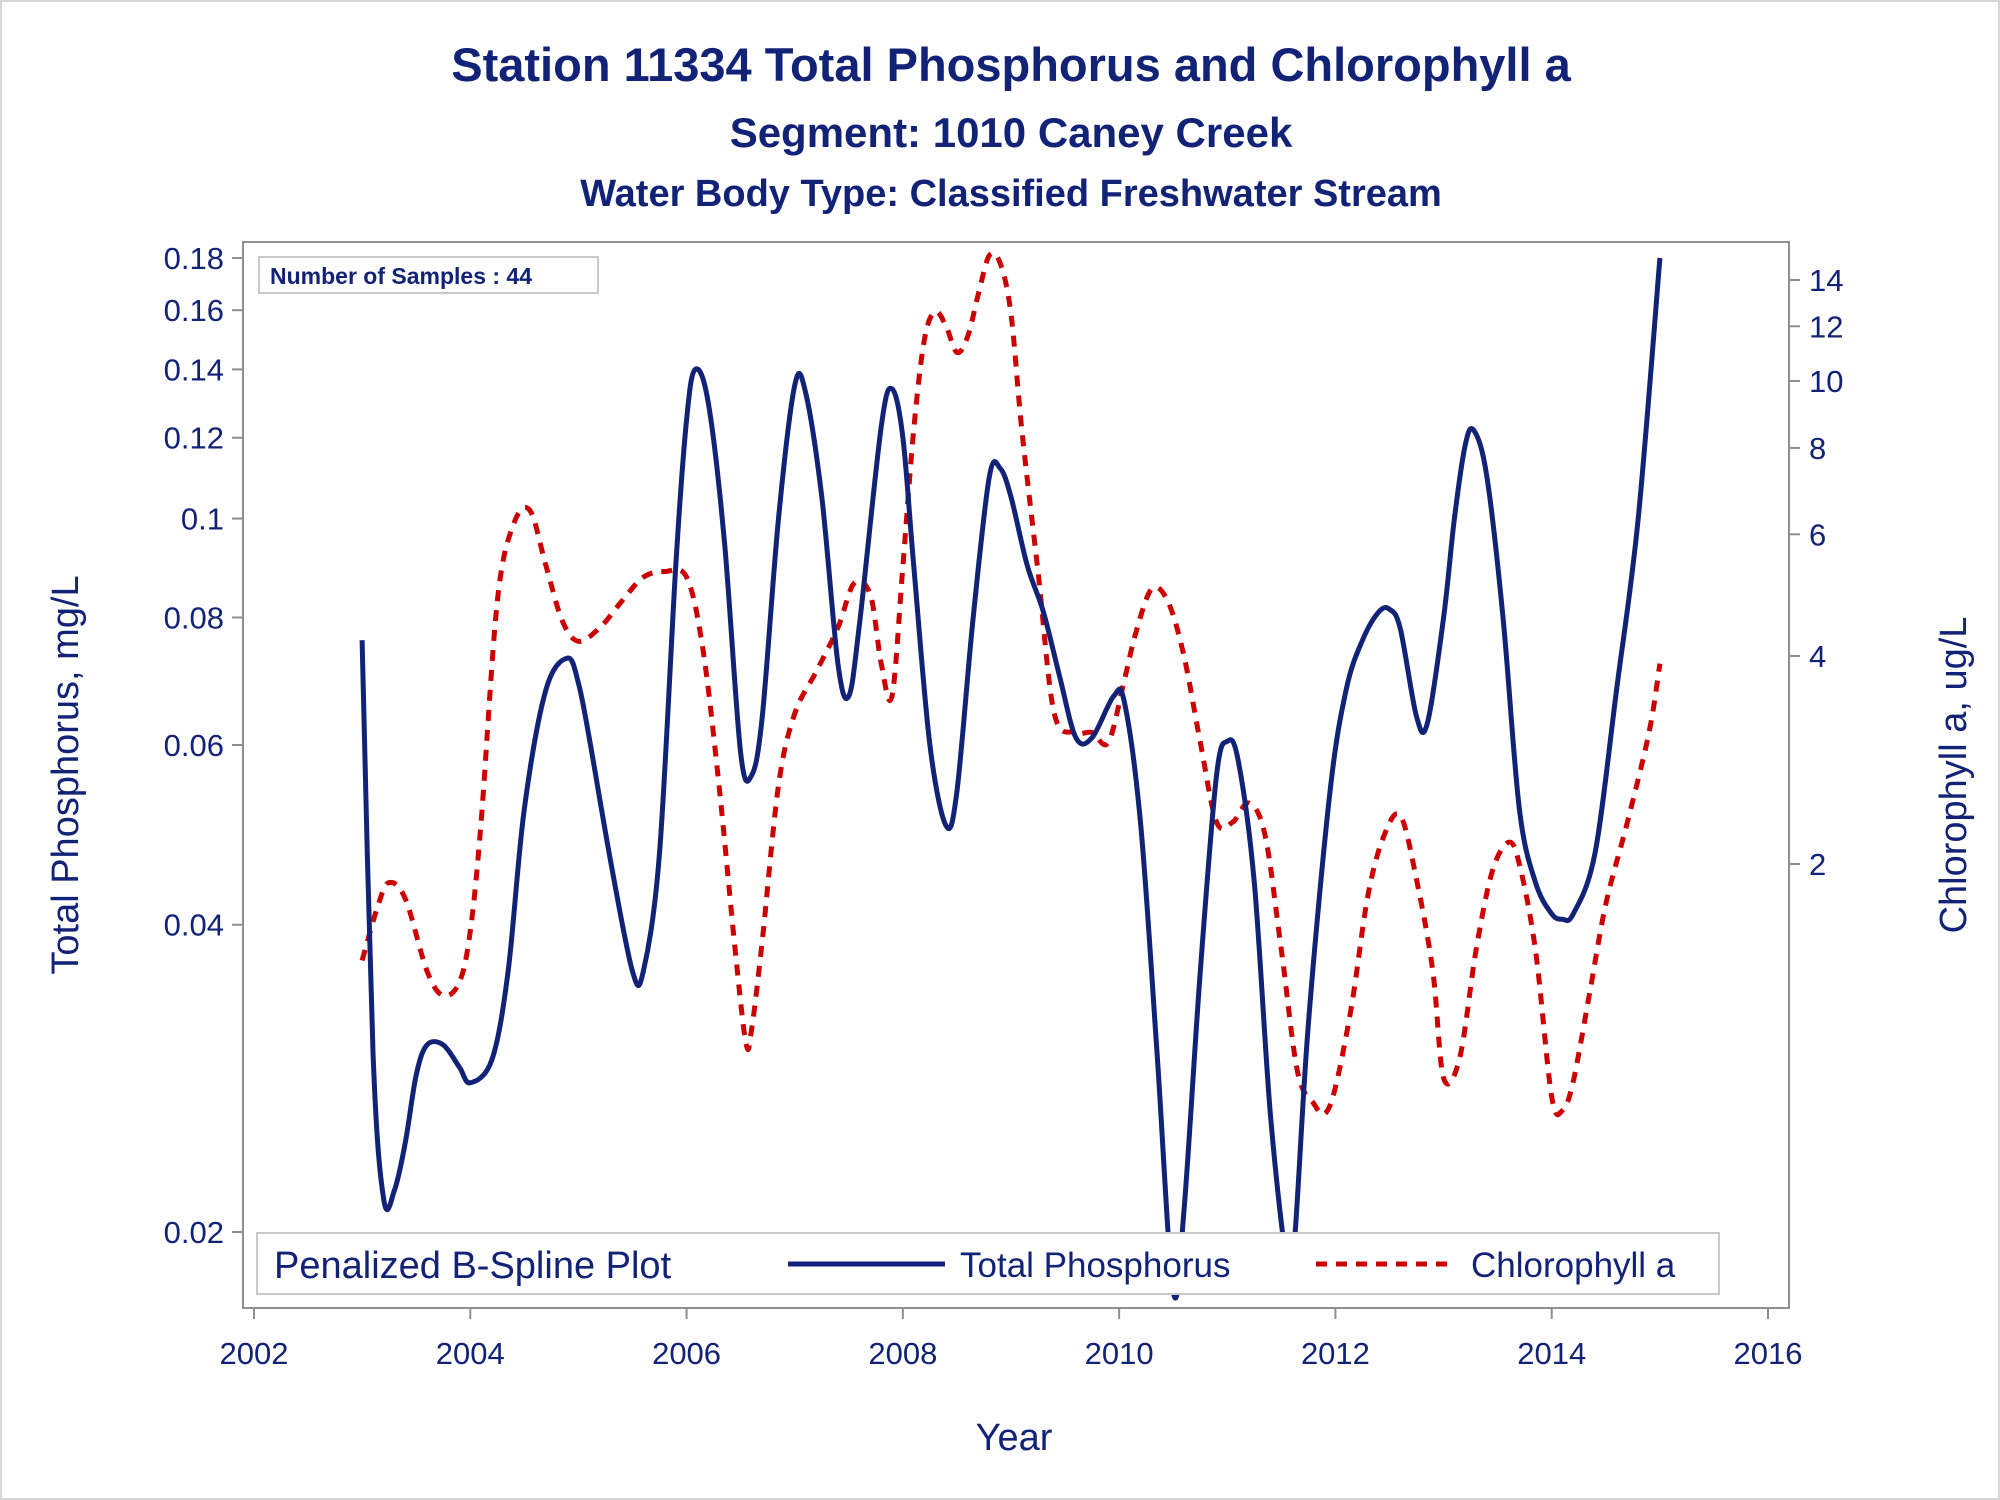  I want to click on y-right-tick-label-8: 8, so click(1817, 448).